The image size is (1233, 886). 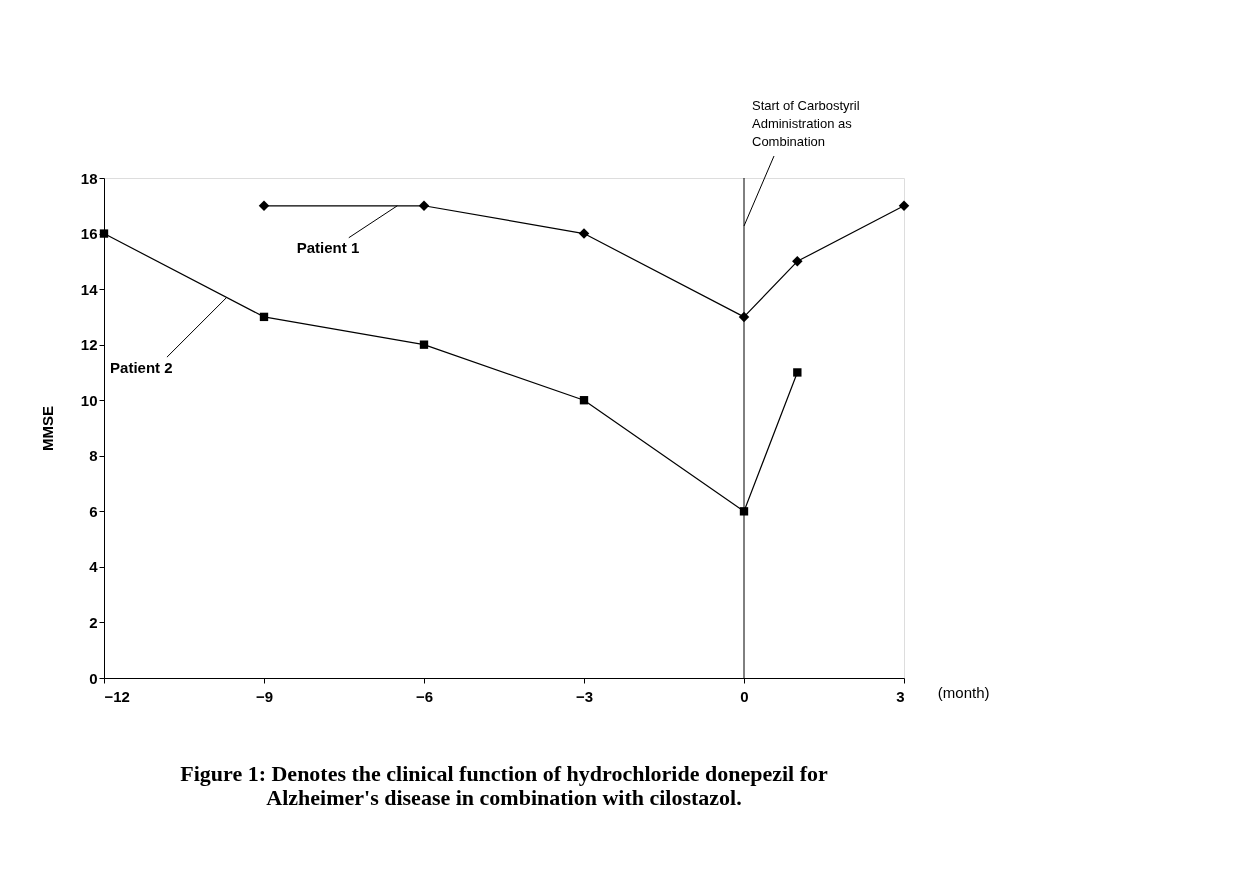 What do you see at coordinates (89, 178) in the screenshot?
I see `y-tick-label: 18` at bounding box center [89, 178].